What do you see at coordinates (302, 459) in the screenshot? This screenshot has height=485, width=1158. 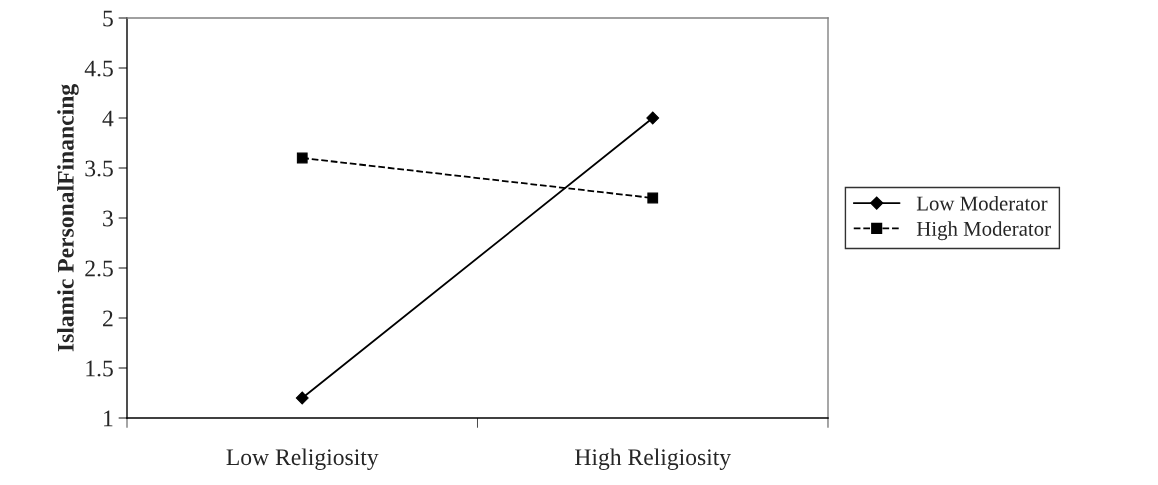 I see `x-tick-label: Low Religiosity` at bounding box center [302, 459].